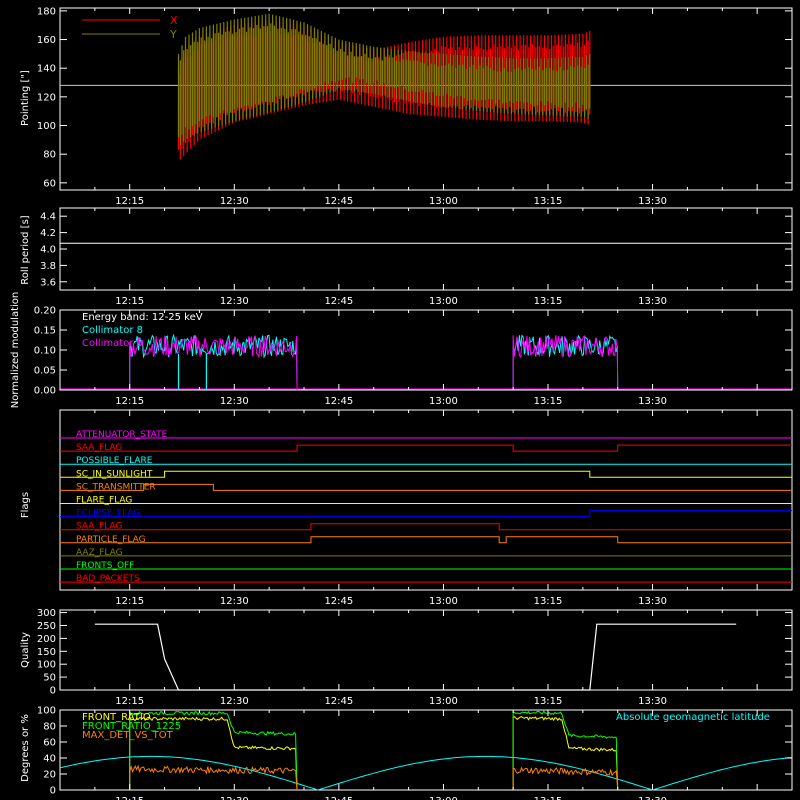 This screenshot has height=800, width=800. I want to click on geomagnetic-latitude-label: Absolute geomagnetic latitude, so click(693, 717).